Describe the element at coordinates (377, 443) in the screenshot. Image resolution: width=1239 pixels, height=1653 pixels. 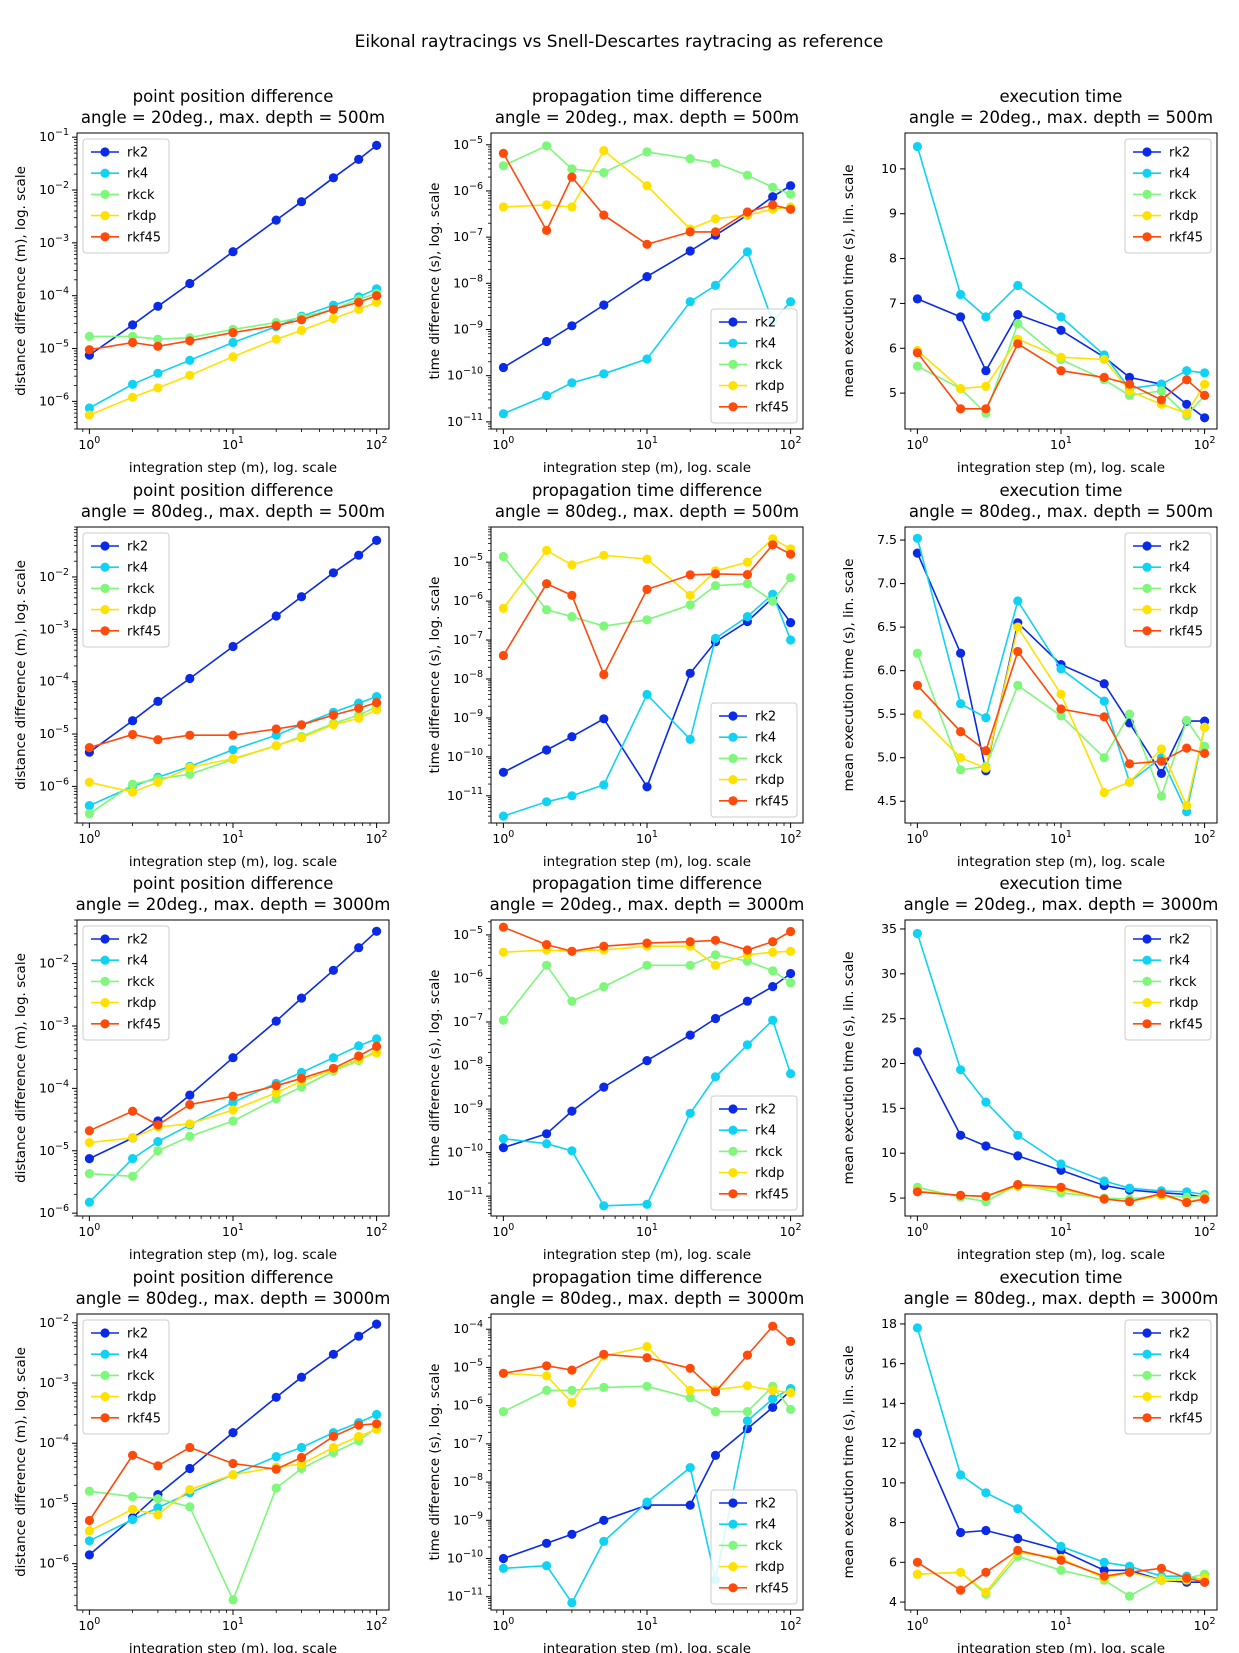
I see `x-tick-label: 10²` at that location.